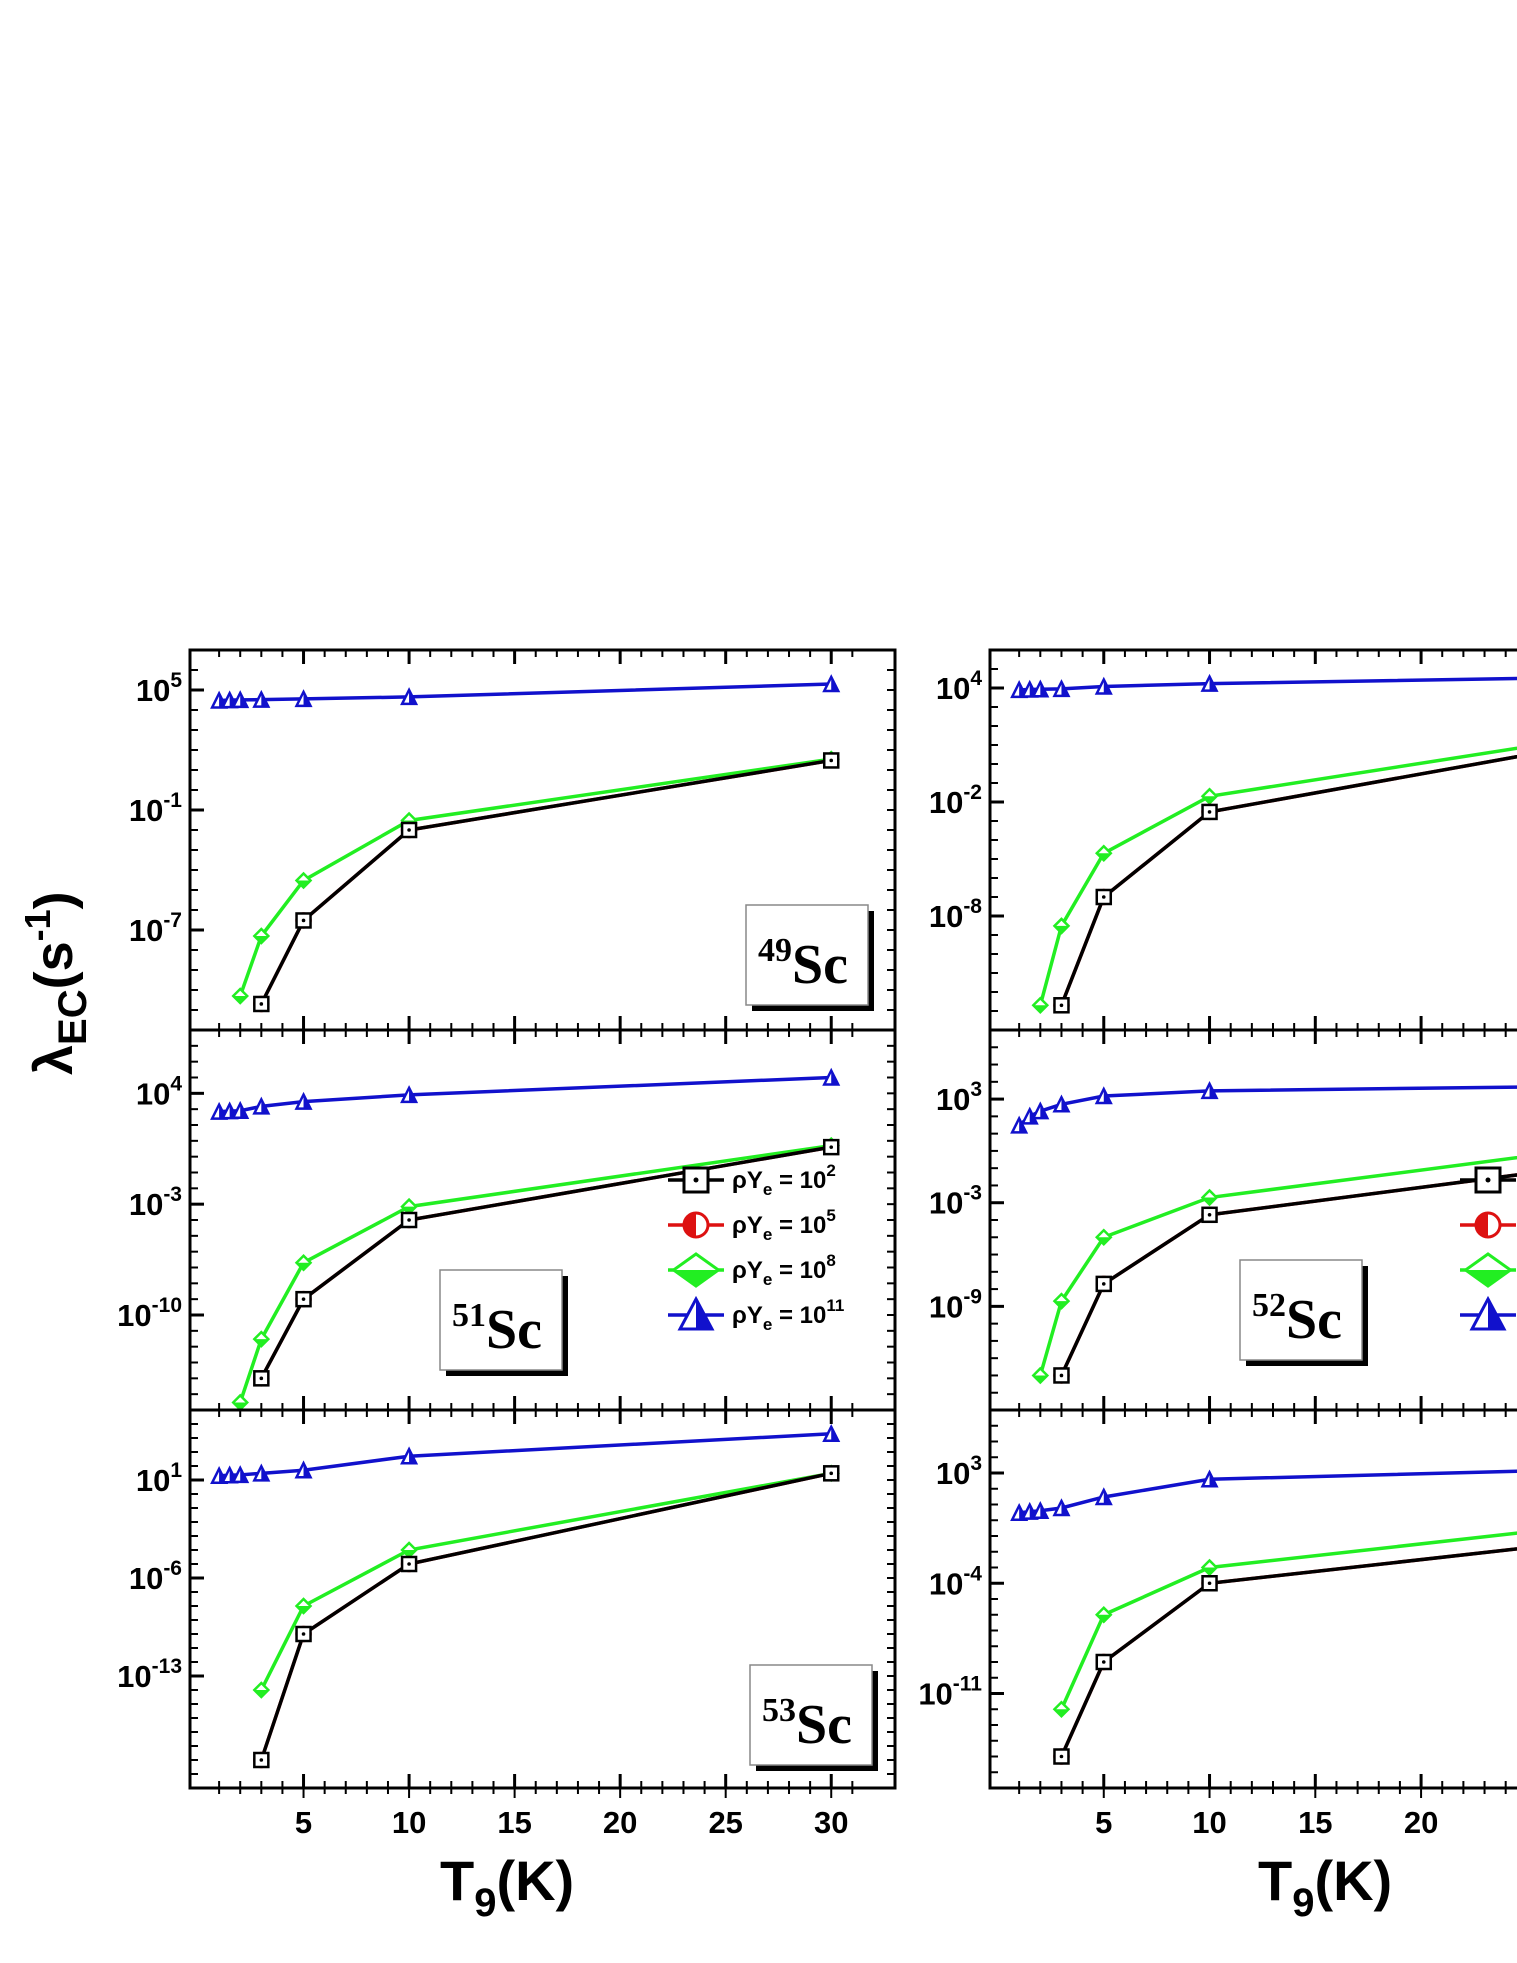  I want to click on x-axis-label-left: T9(K), so click(507, 1887).